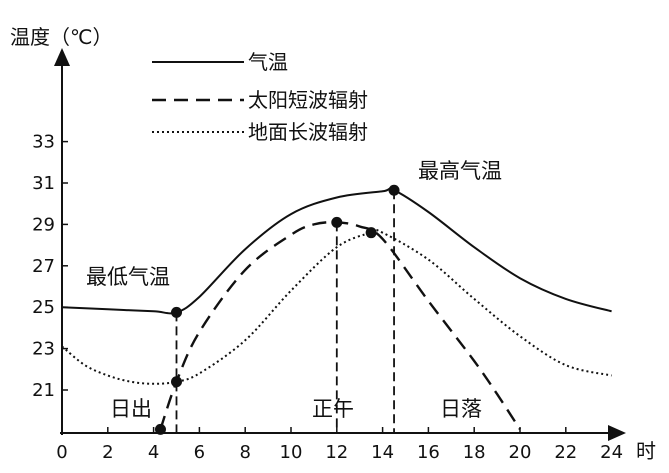 The width and height of the screenshot is (669, 473). Describe the element at coordinates (268, 62) in the screenshot. I see `legend-label-0: 气温` at that location.